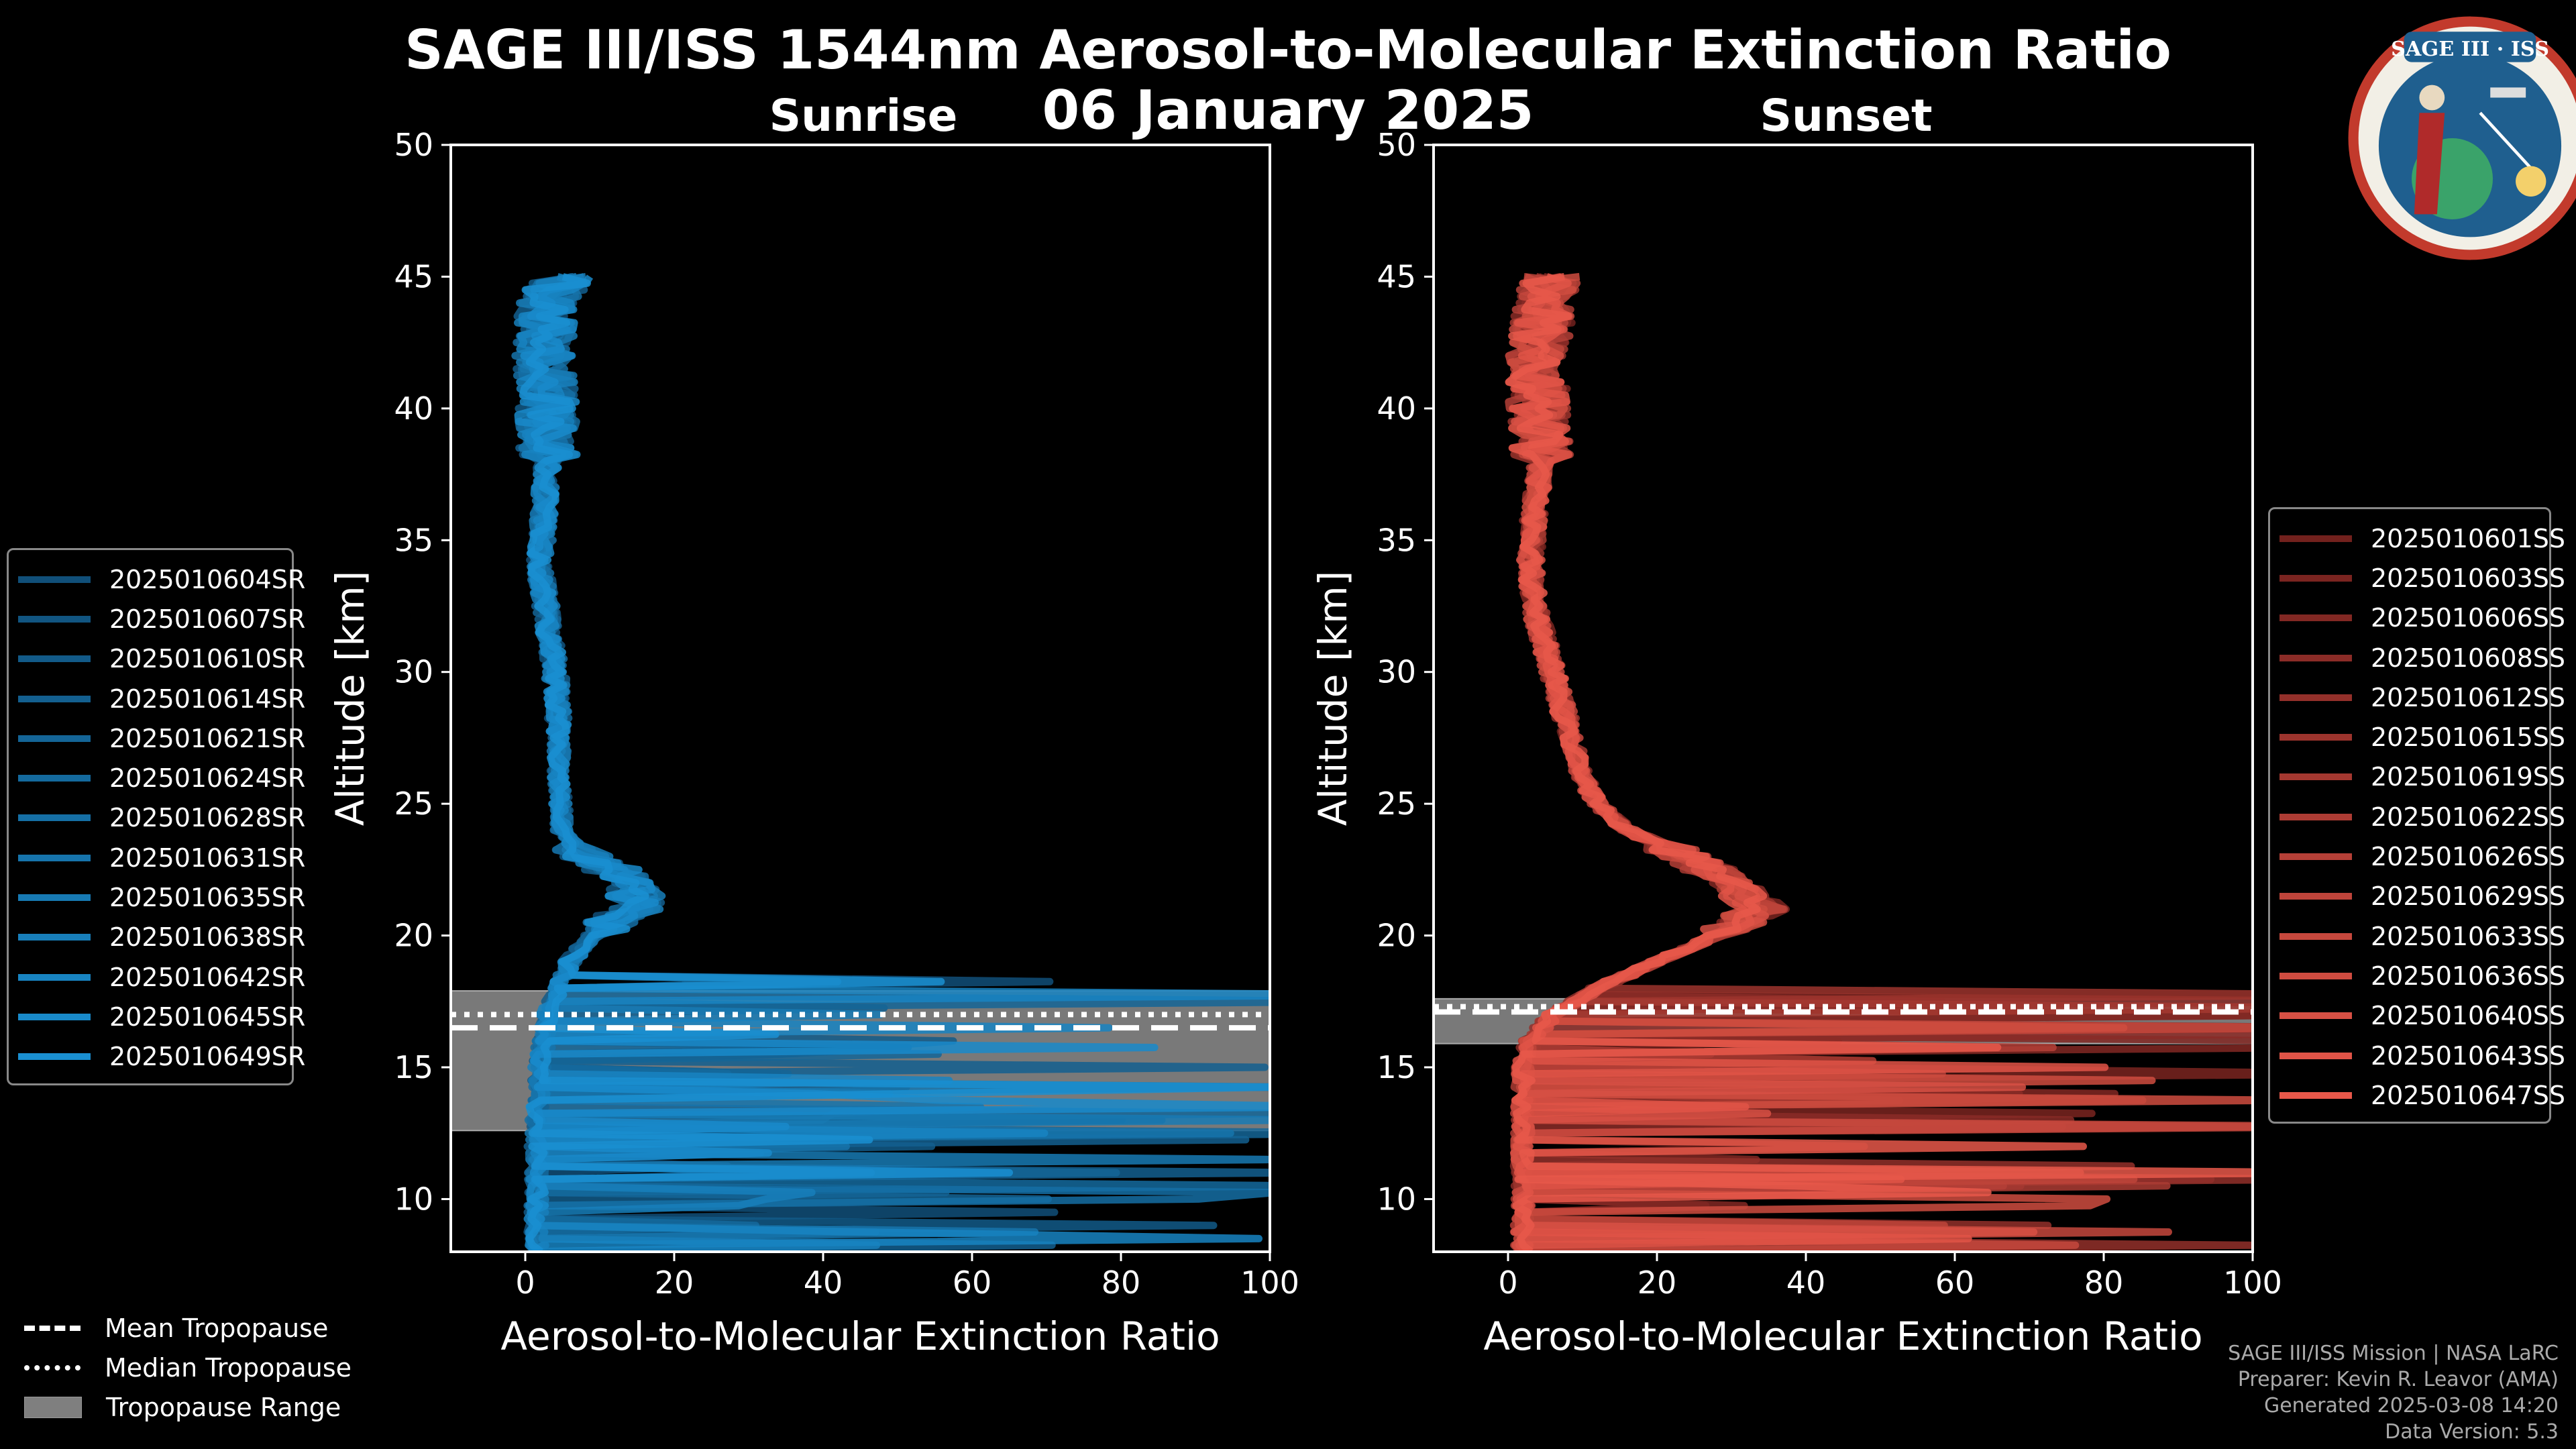 Image resolution: width=2576 pixels, height=1449 pixels. Describe the element at coordinates (2468, 777) in the screenshot. I see `legend-label: 2025010619SS` at that location.